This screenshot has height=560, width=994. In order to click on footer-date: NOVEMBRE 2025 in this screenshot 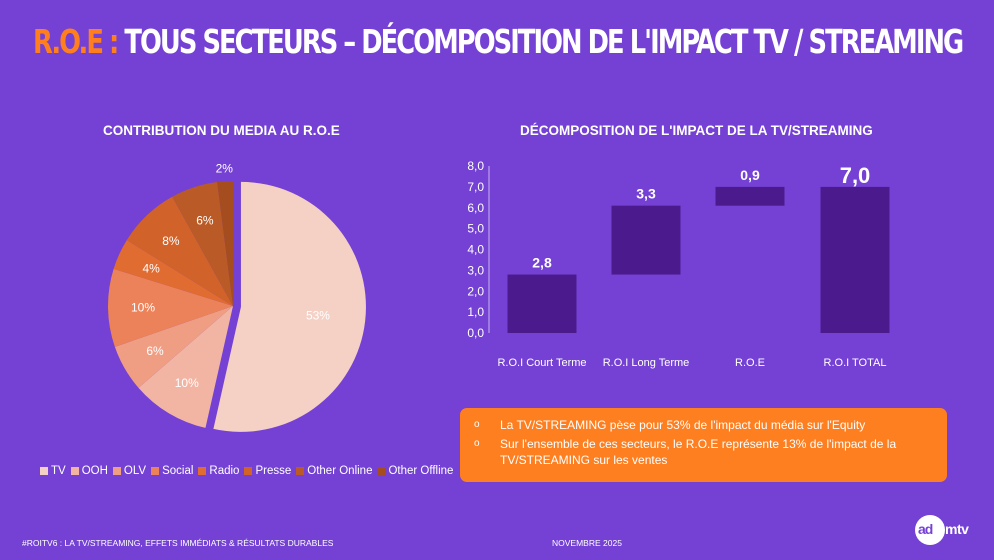, I will do `click(587, 543)`.